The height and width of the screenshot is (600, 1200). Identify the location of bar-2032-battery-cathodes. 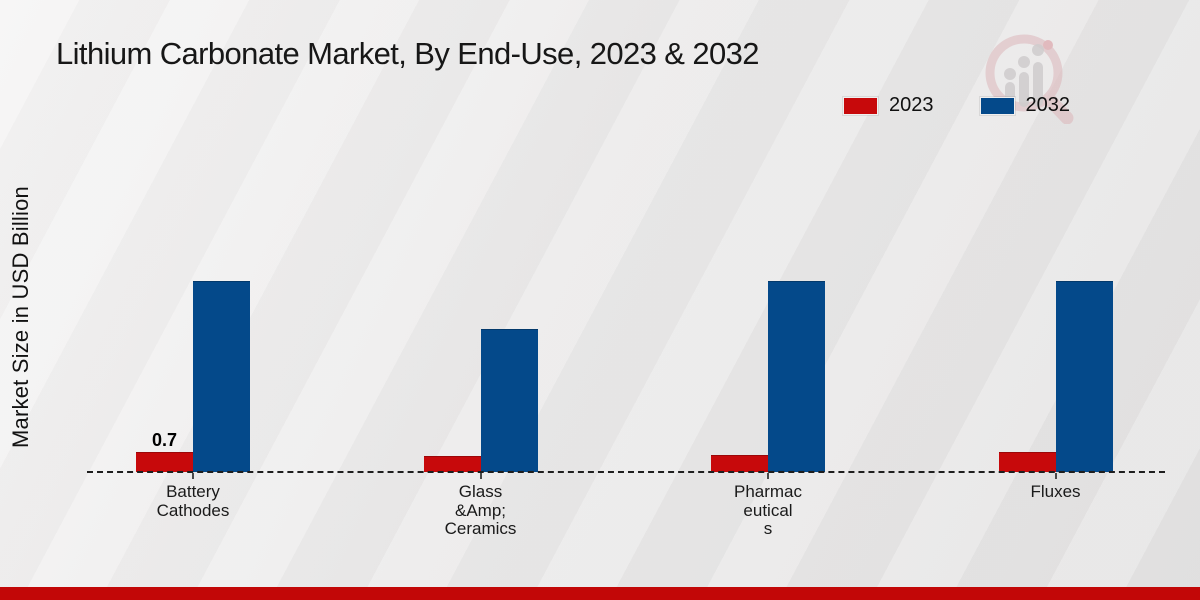
(221, 376).